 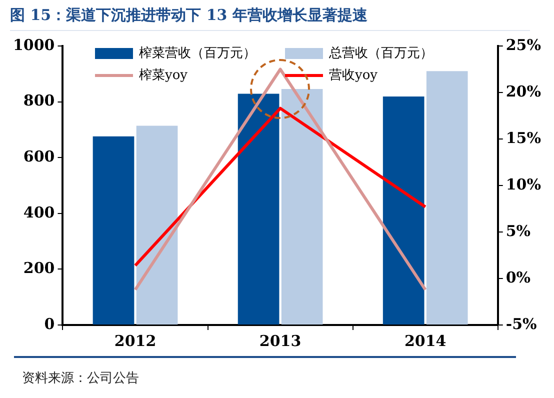 I want to click on y-tick-label: 400, so click(x=39, y=212).